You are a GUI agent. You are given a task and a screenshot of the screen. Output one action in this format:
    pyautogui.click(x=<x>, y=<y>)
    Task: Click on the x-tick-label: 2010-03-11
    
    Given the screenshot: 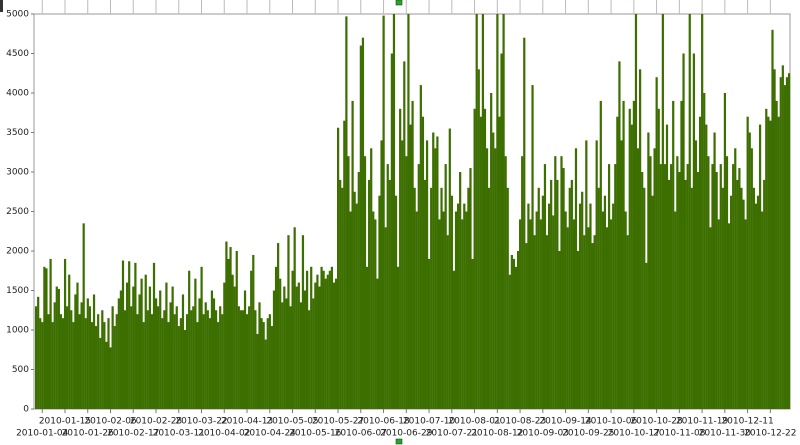 What is the action you would take?
    pyautogui.click(x=179, y=434)
    